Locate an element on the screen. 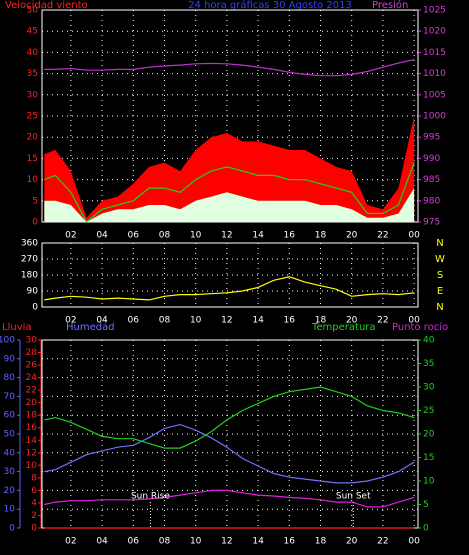 The image size is (469, 555). chart-title: 24 hora gráficas 30 Agosto 2013 is located at coordinates (270, 5).